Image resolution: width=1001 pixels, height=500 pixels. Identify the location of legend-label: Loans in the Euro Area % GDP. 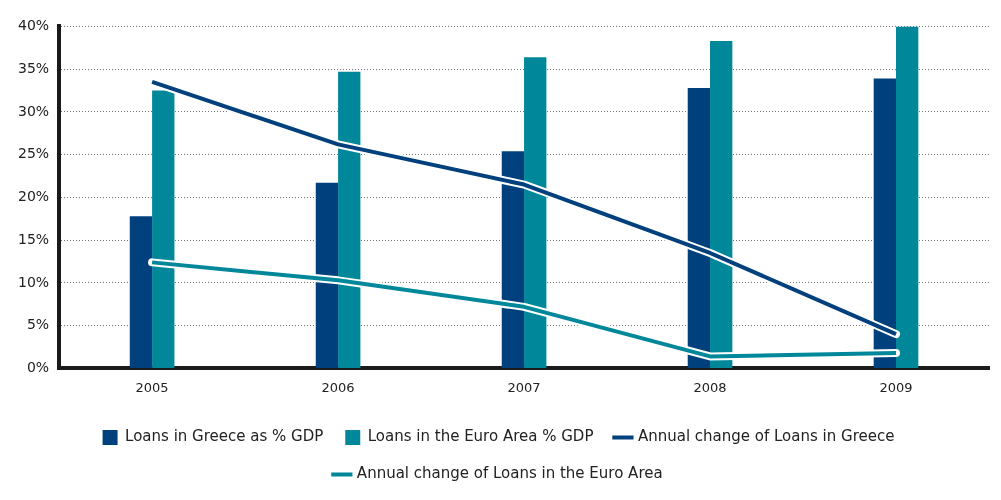
(480, 436).